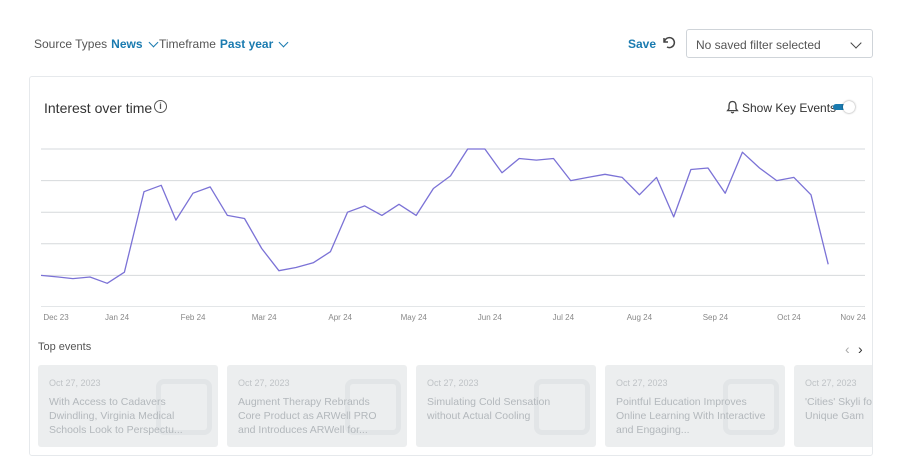 The height and width of the screenshot is (462, 900). What do you see at coordinates (642, 44) in the screenshot?
I see `save-button: Save` at bounding box center [642, 44].